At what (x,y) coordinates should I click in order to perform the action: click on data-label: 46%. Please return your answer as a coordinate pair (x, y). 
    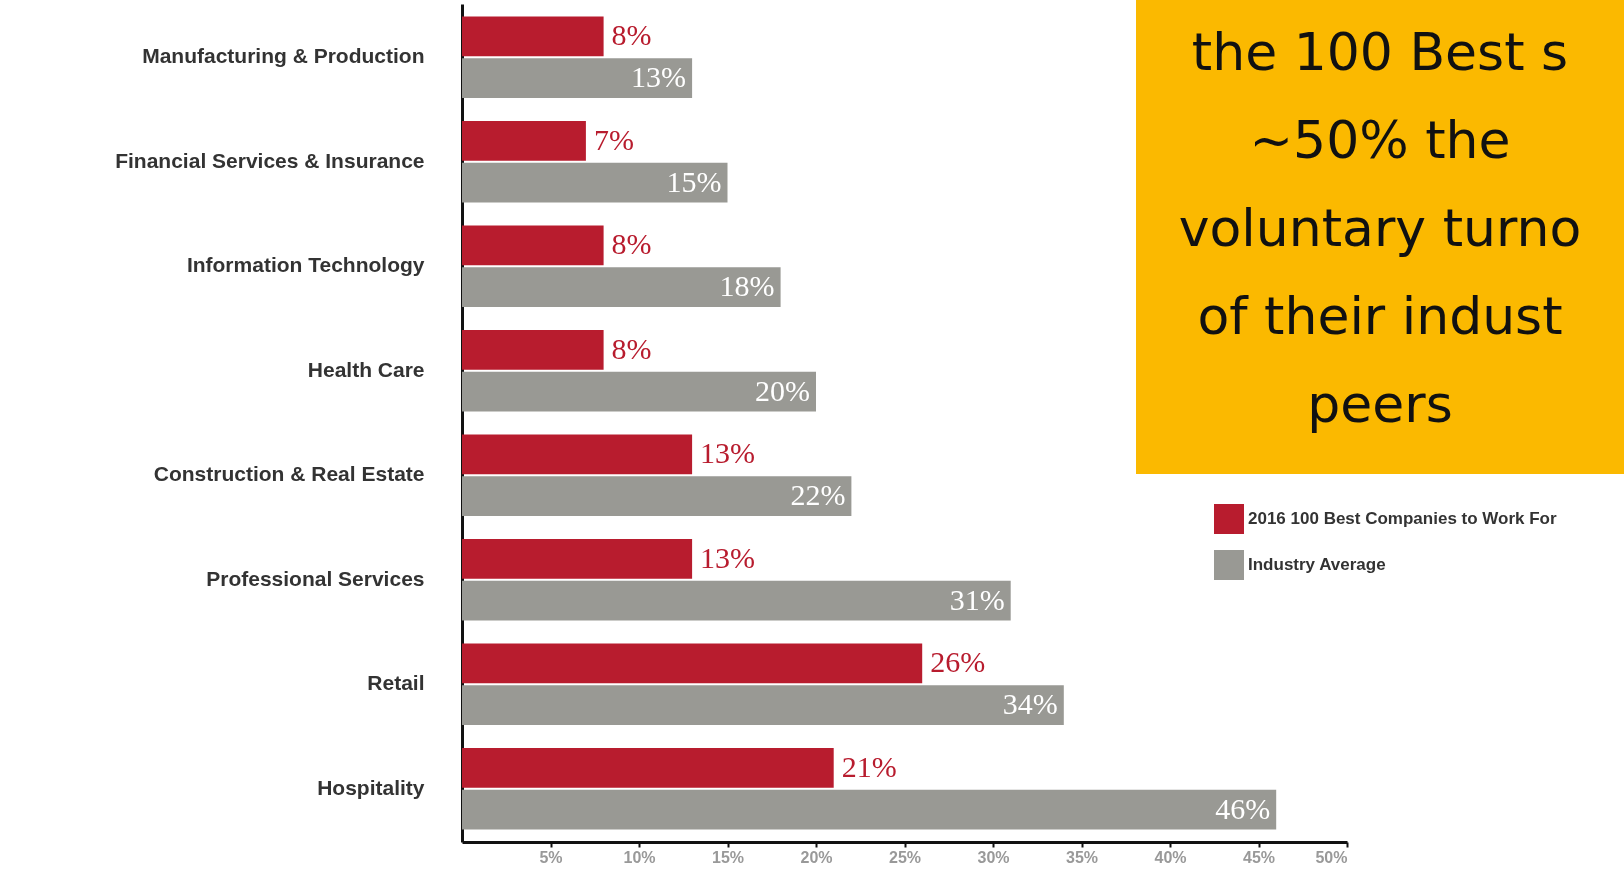
    Looking at the image, I should click on (1243, 808).